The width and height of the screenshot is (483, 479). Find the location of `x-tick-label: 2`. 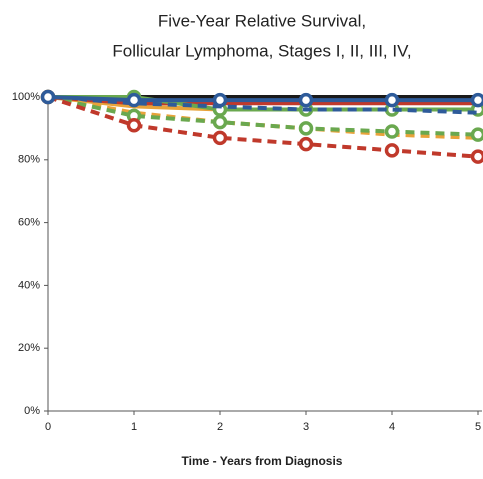

x-tick-label: 2 is located at coordinates (220, 427).